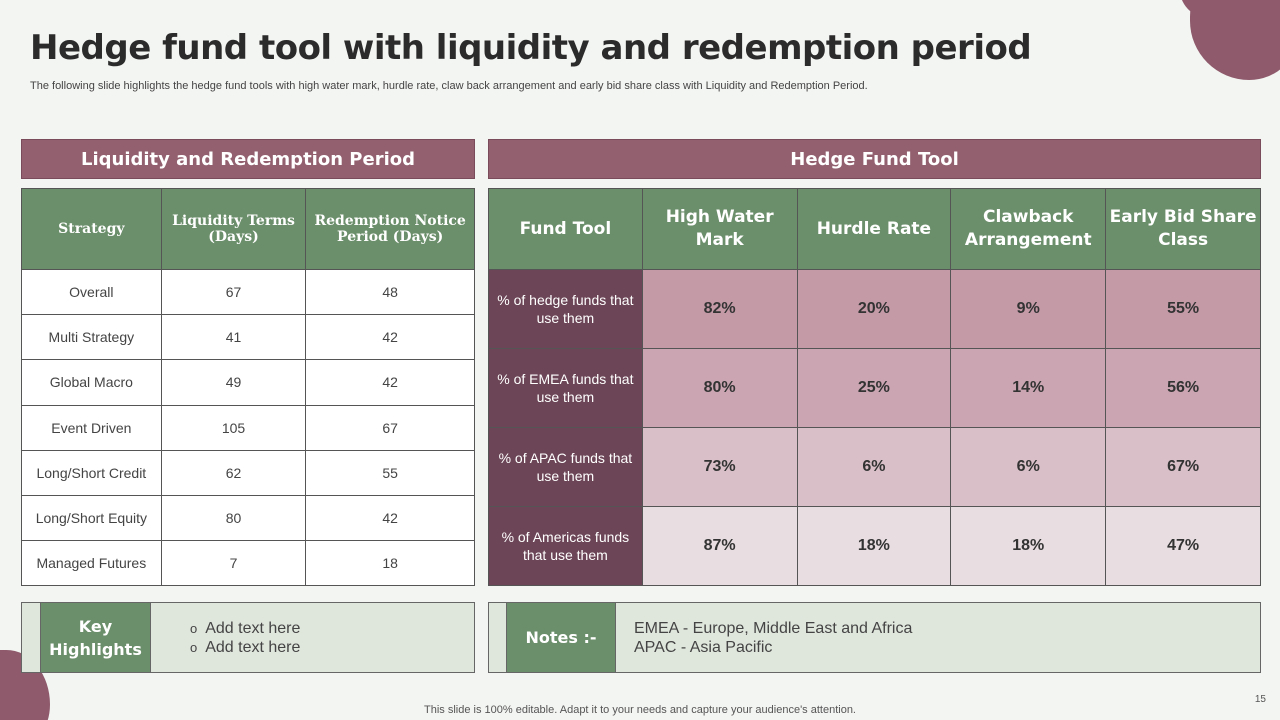 The image size is (1280, 720). I want to click on note-line: EMEA - Europe, Middle East and Africa, so click(773, 628).